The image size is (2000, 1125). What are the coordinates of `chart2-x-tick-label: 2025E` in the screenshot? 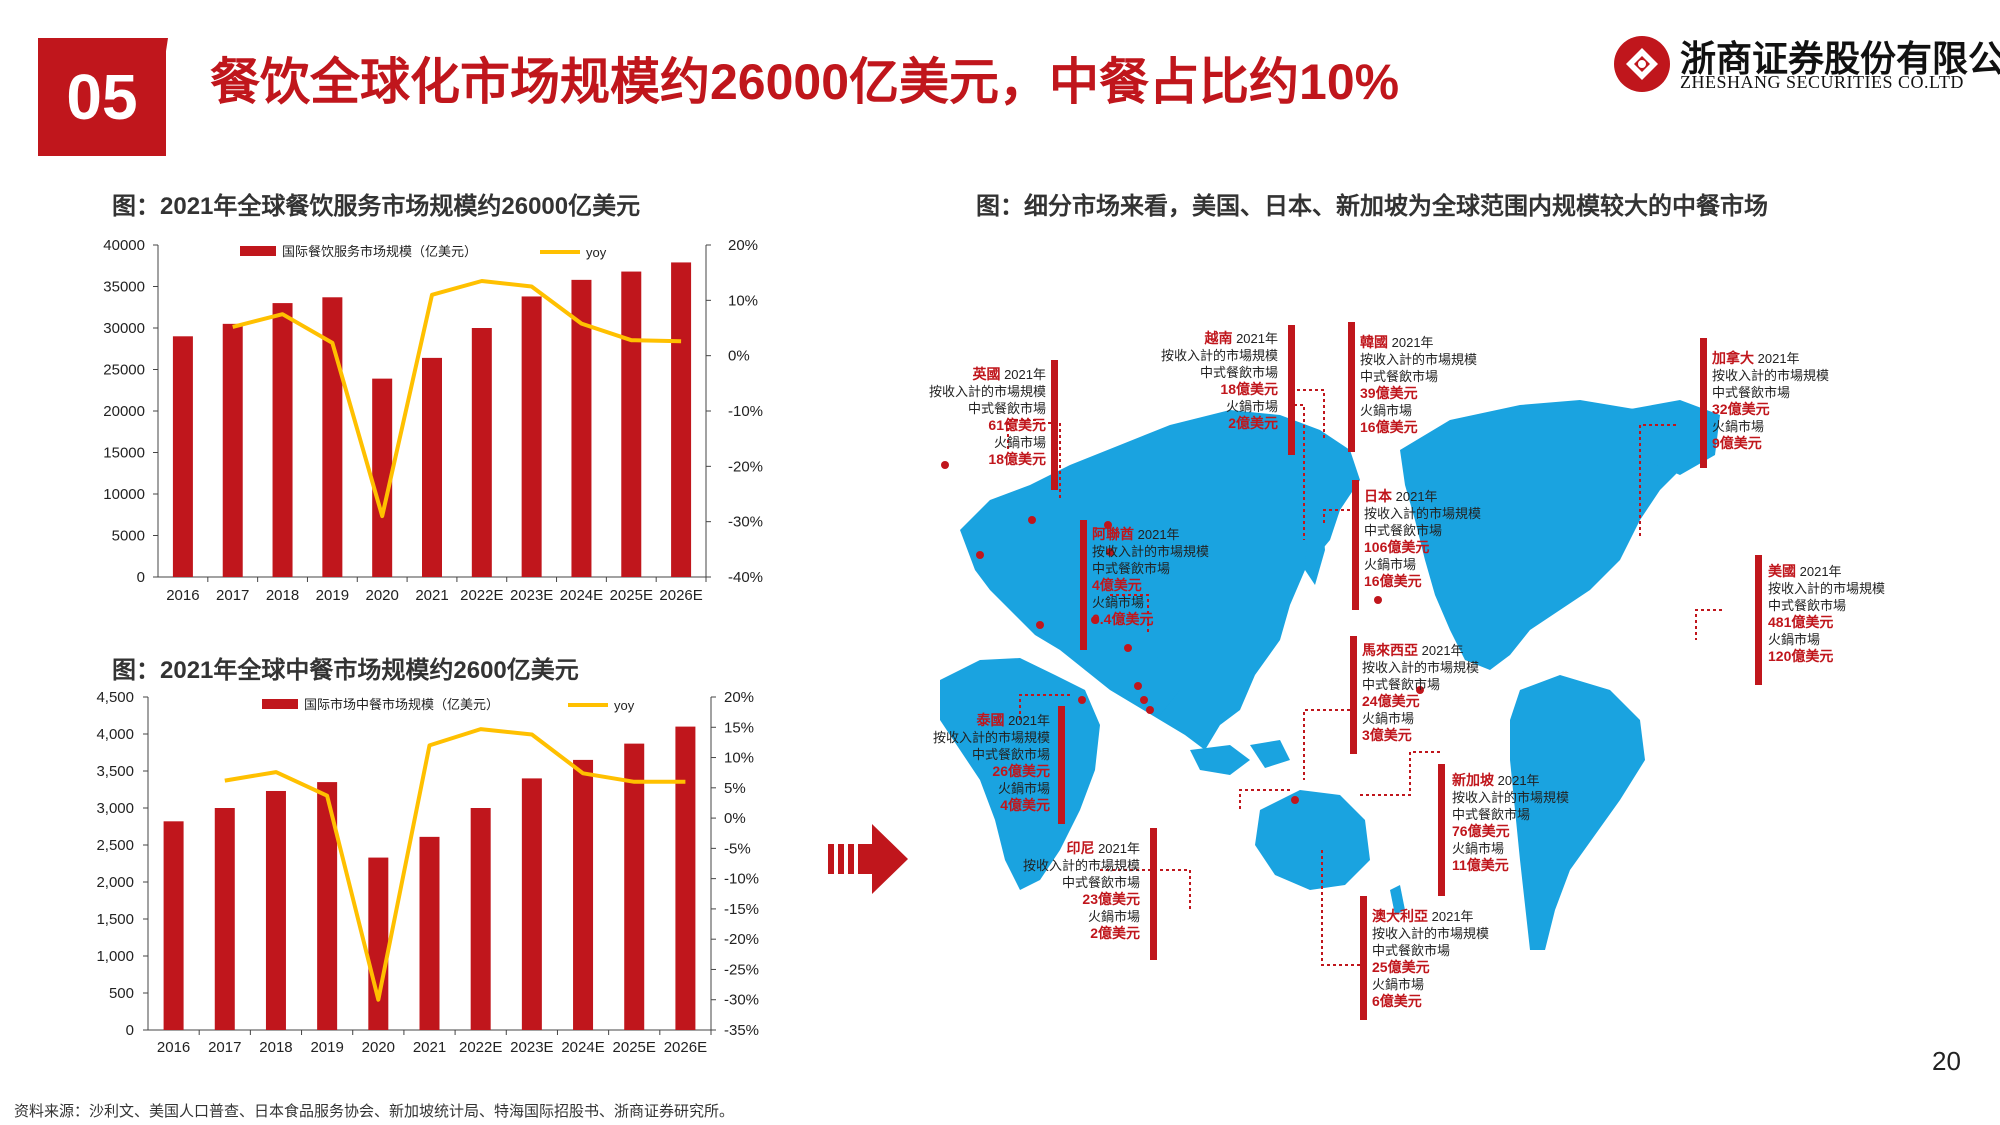 It's located at (634, 1047).